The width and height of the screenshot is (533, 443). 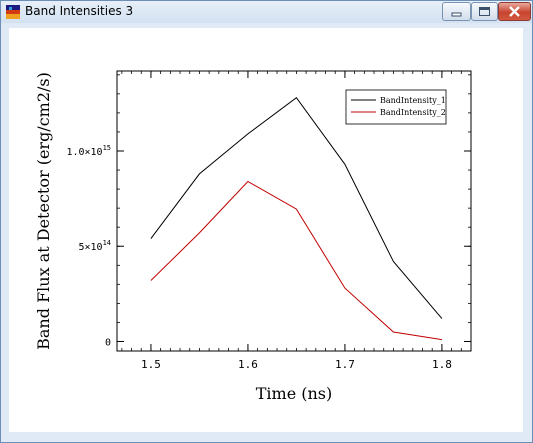 What do you see at coordinates (88, 151) in the screenshot?
I see `y-tick-label: 1.0×10¹⁵` at bounding box center [88, 151].